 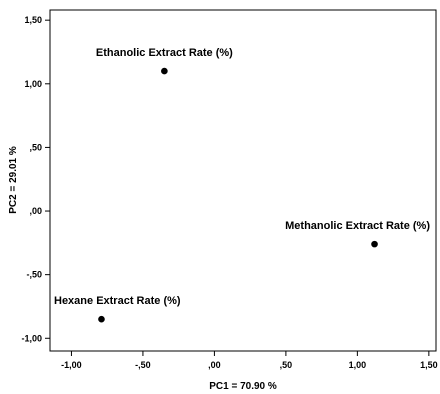 I want to click on y-tick-label: 1,50, so click(x=33, y=20).